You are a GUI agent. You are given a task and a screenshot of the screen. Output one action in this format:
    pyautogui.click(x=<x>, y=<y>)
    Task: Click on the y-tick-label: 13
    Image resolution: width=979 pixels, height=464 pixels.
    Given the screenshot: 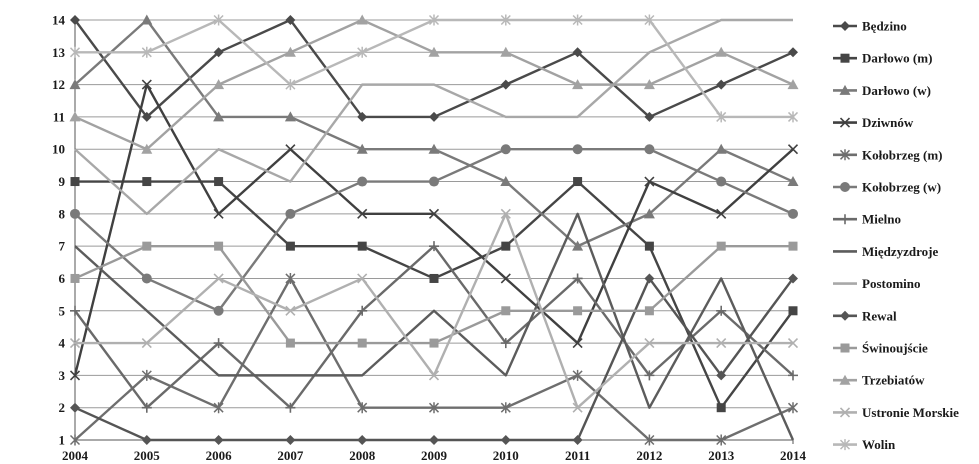 What is the action you would take?
    pyautogui.click(x=59, y=52)
    